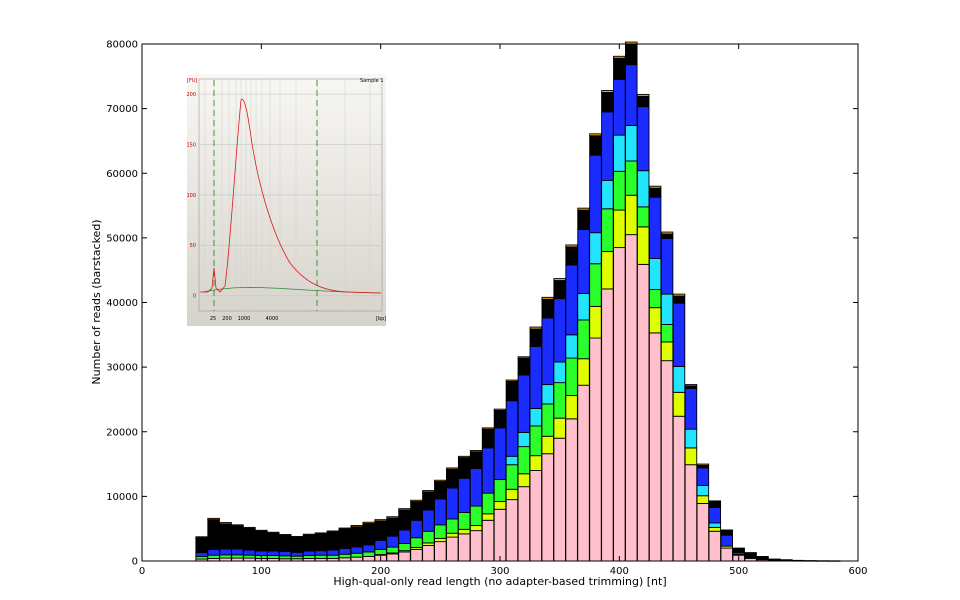  What do you see at coordinates (122, 174) in the screenshot?
I see `y-tick-label: 60000` at bounding box center [122, 174].